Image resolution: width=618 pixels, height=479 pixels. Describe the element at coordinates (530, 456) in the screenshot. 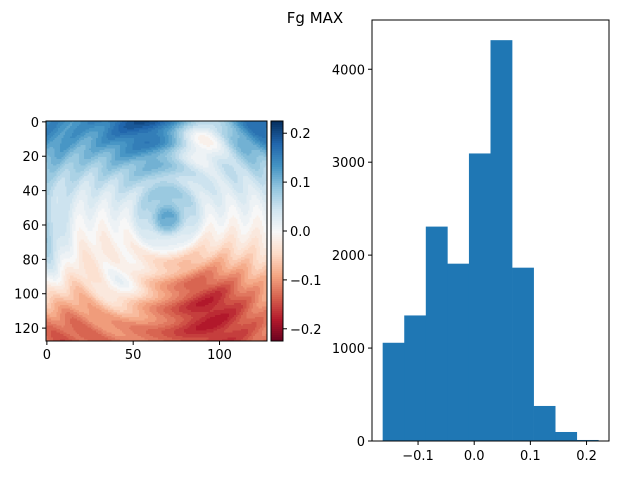

I see `x-tick-label: 0.1` at that location.